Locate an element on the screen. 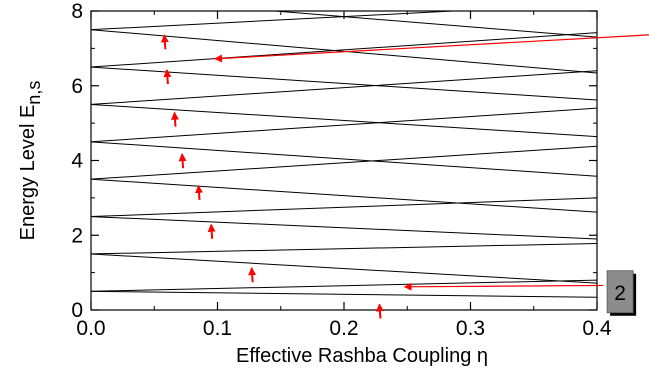 The image size is (649, 379). y-tick-label: 0 is located at coordinates (77, 310).